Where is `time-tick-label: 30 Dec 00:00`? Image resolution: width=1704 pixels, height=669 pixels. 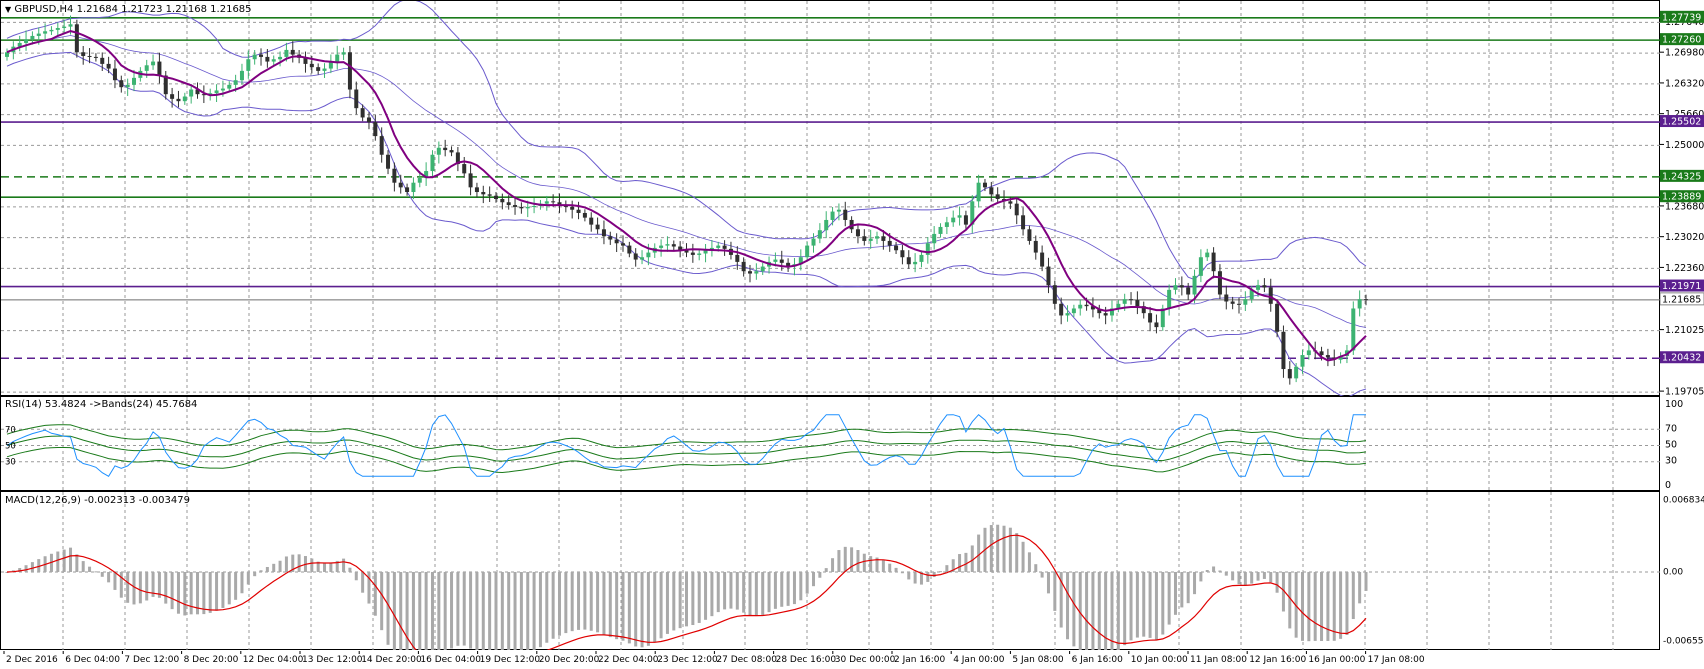 time-tick-label: 30 Dec 00:00 is located at coordinates (865, 660).